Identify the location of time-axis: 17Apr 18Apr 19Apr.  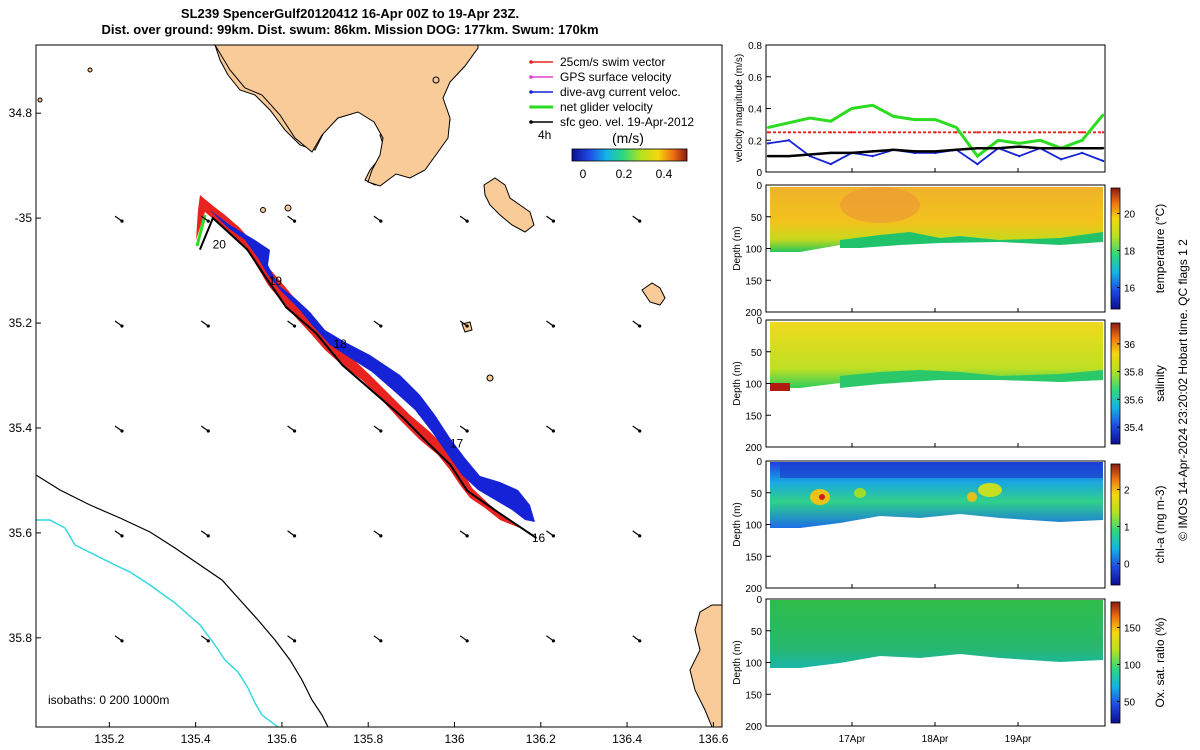
(935, 456).